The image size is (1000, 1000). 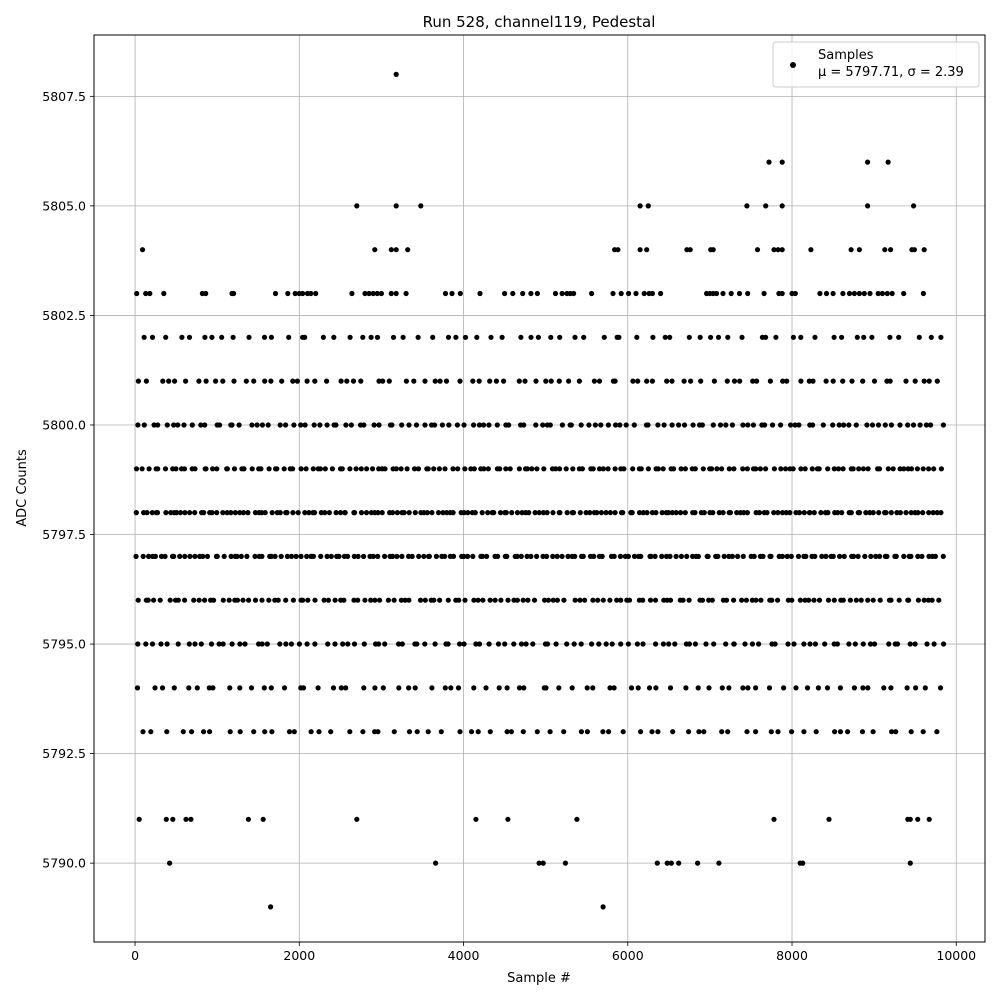 I want to click on y-tick-label: 5805.0, so click(x=64, y=205).